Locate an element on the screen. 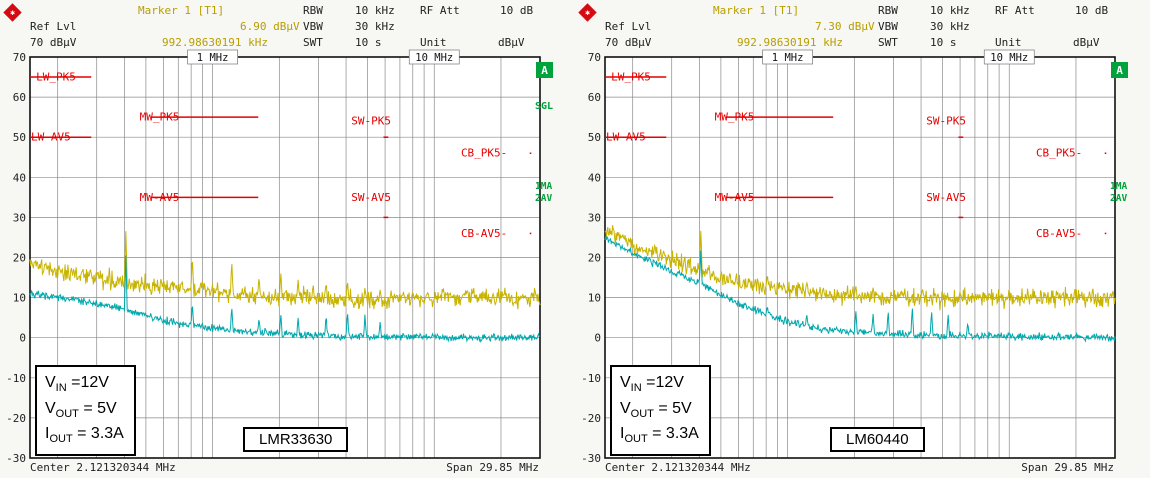 The height and width of the screenshot is (478, 1150). svg-text: 10 is located at coordinates (19, 298).